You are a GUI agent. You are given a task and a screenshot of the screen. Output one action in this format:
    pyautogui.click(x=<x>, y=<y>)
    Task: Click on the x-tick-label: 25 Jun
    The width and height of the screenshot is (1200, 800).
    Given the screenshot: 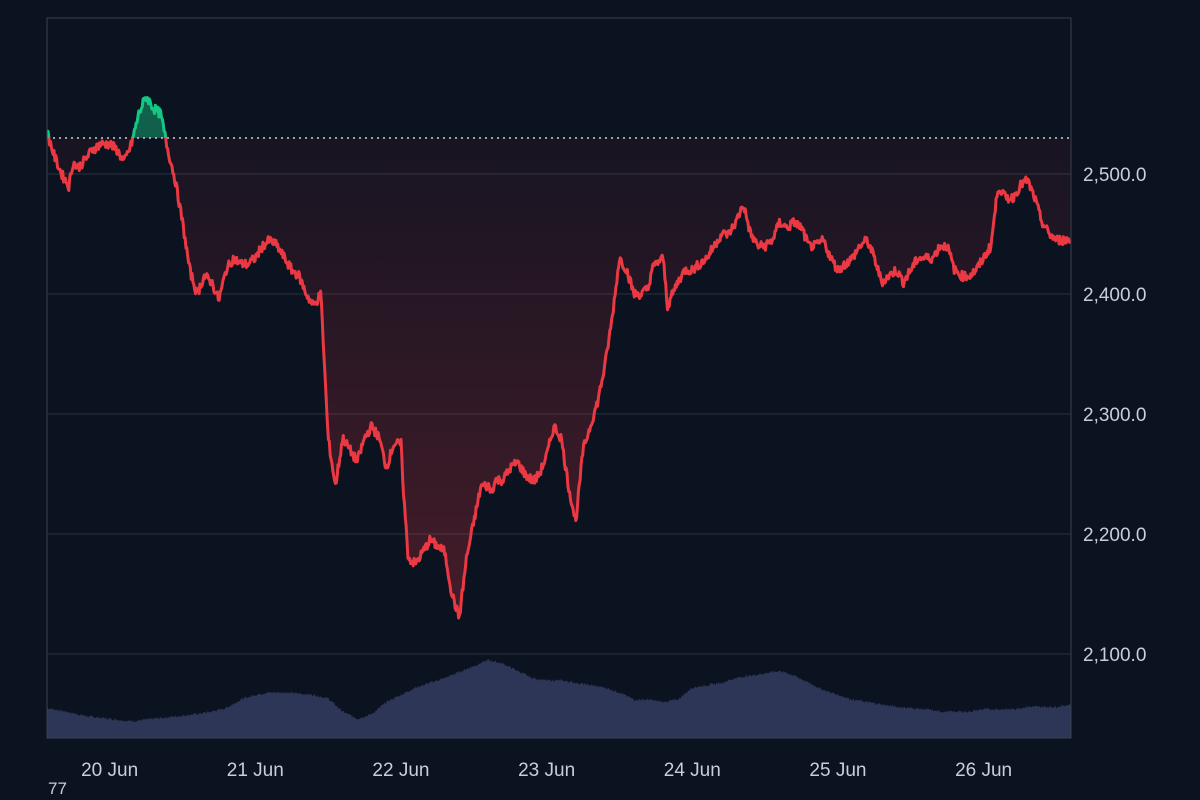 What is the action you would take?
    pyautogui.click(x=837, y=770)
    